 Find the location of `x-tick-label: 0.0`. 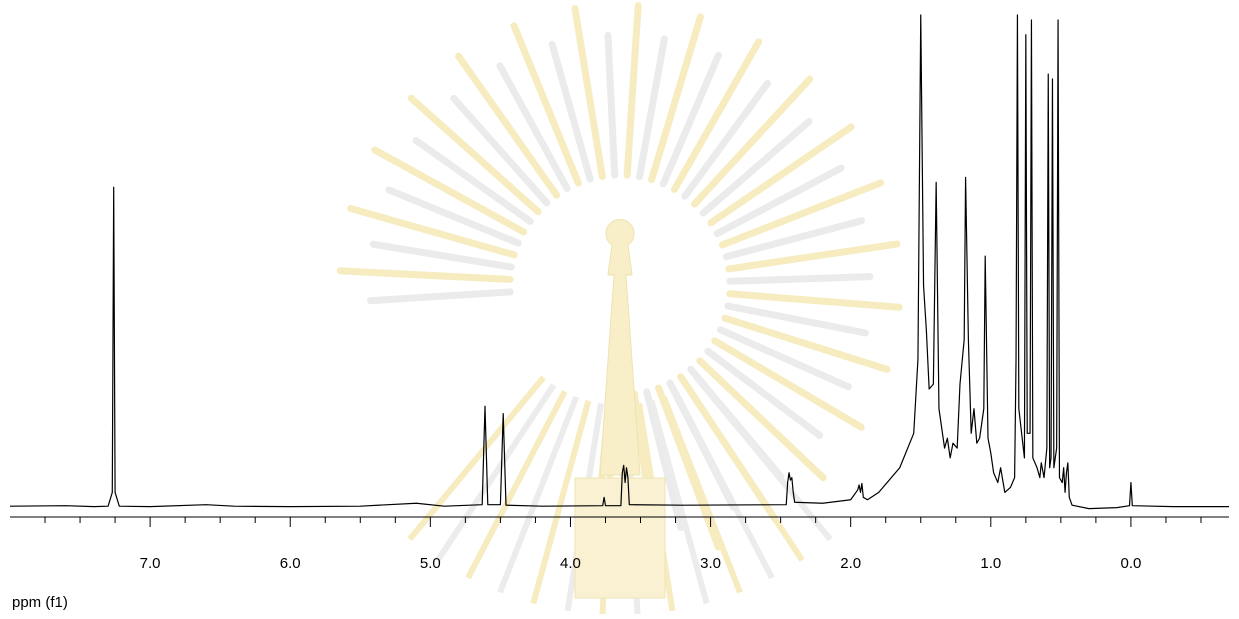

x-tick-label: 0.0 is located at coordinates (1130, 563).